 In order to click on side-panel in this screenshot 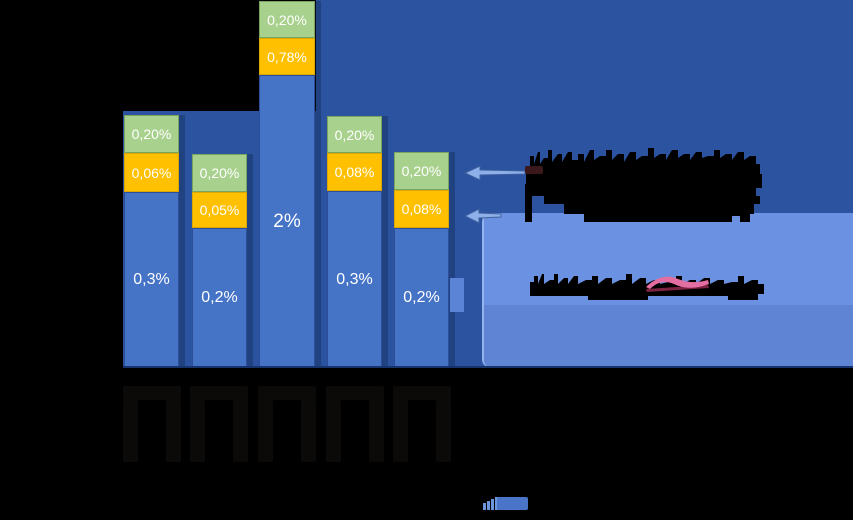, I will do `click(667, 290)`.